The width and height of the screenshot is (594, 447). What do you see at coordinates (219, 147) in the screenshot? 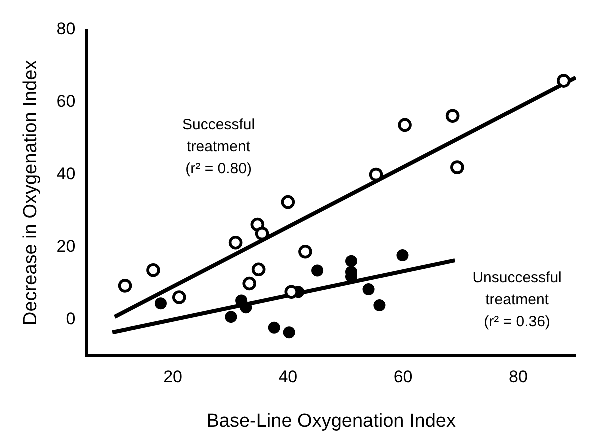
I see `annotation: Successful treatment (r² = 0.80)` at bounding box center [219, 147].